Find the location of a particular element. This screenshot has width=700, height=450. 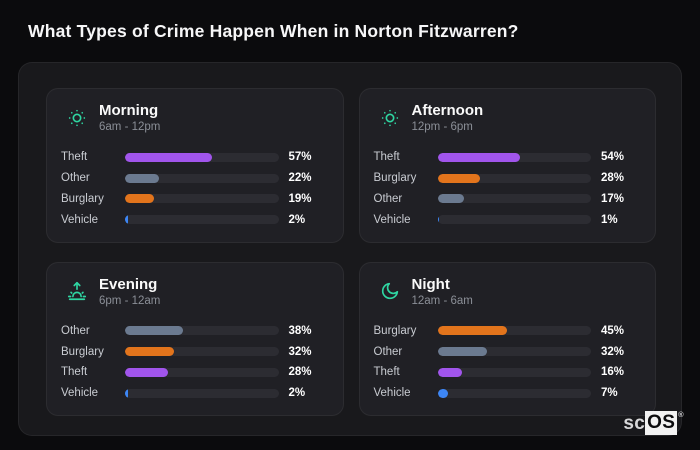

panel-header-text: Evening 6pm - 12am is located at coordinates (129, 291).